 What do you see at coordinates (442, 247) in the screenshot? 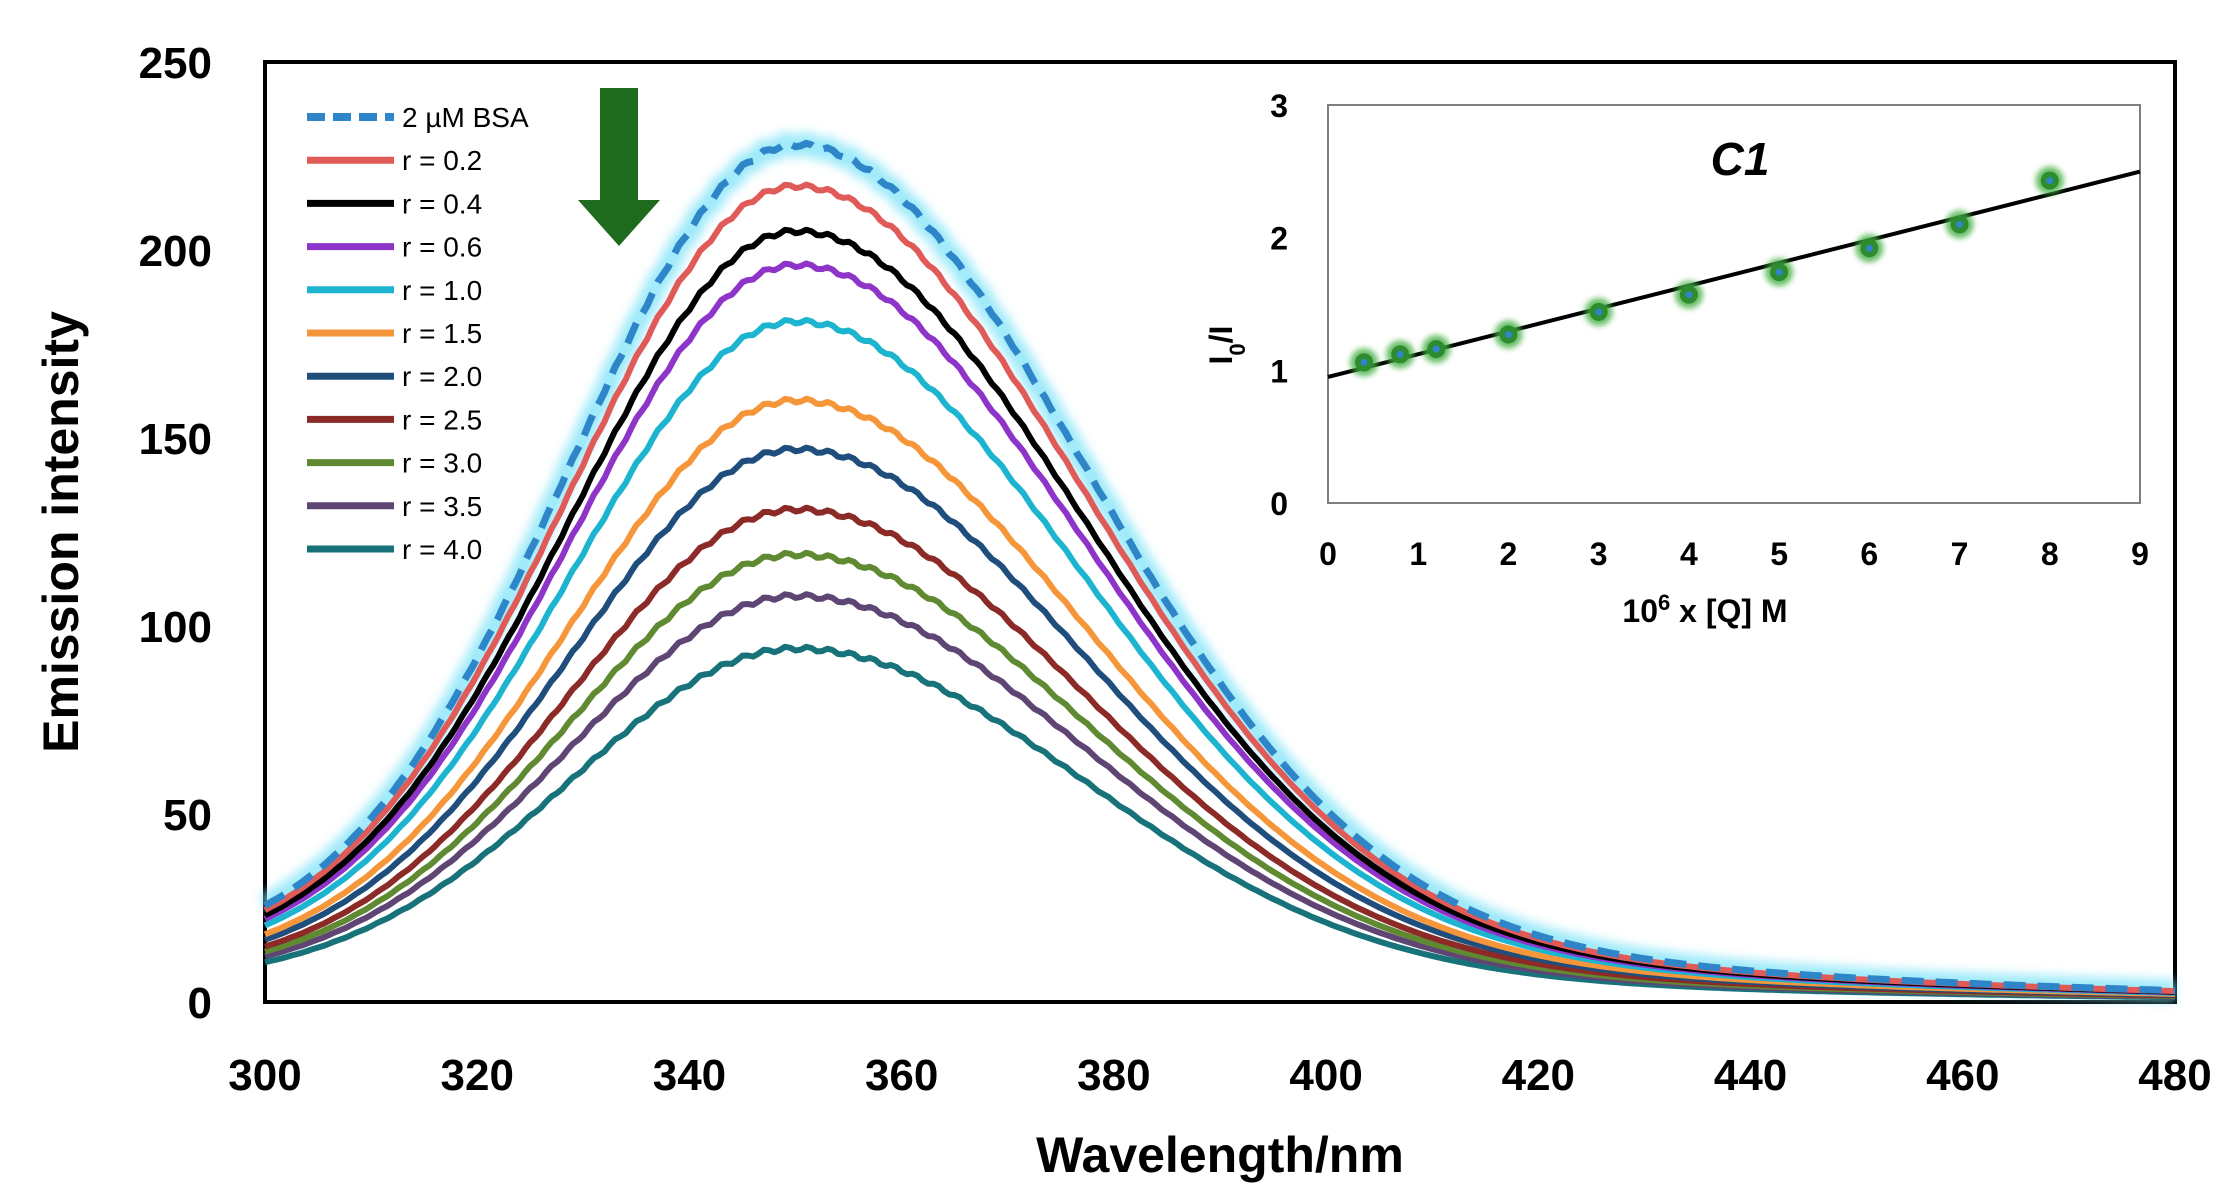
I see `legend-label: r = 0.6` at bounding box center [442, 247].